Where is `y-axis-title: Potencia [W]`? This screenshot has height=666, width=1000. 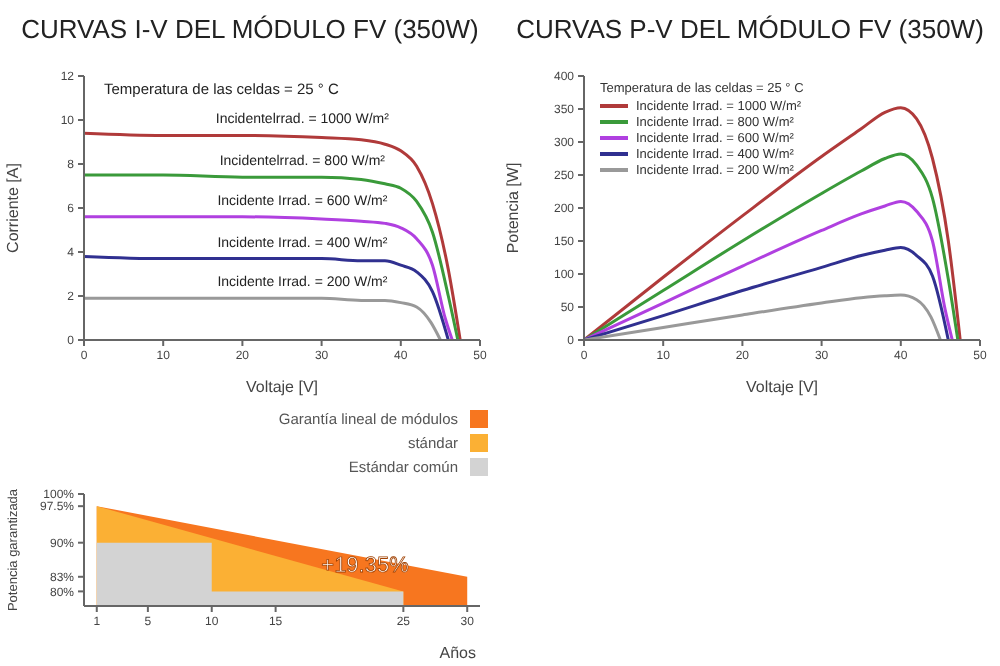
y-axis-title: Potencia [W] is located at coordinates (512, 208).